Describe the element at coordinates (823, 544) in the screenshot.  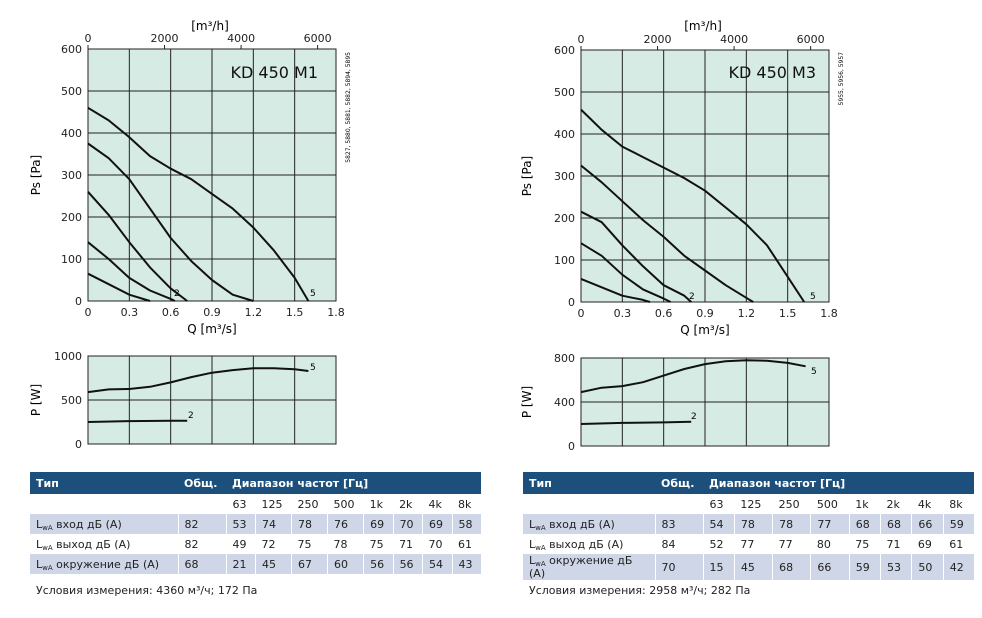
I see `value-cell: 80` at that location.